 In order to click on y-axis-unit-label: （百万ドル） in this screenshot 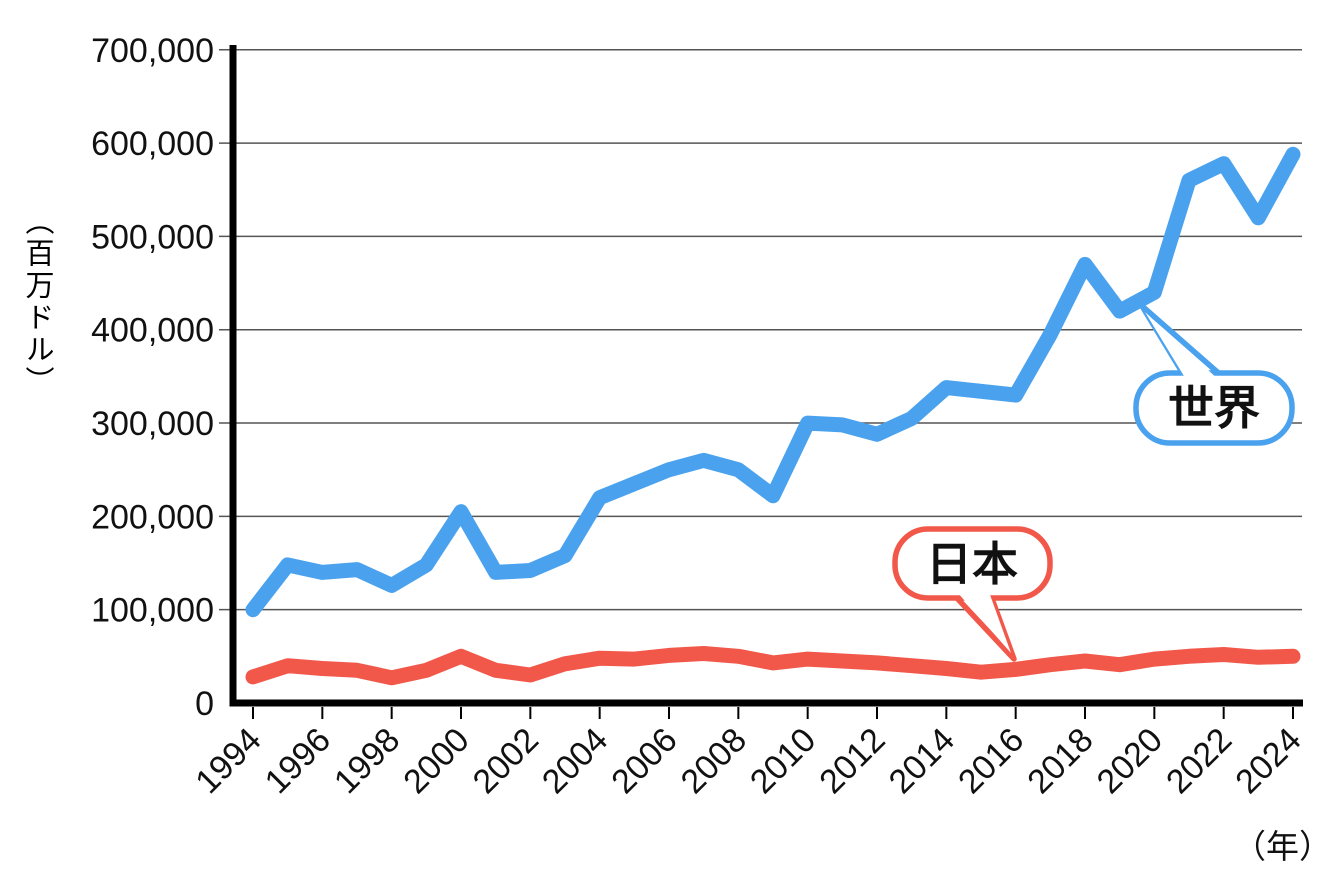, I will do `click(37, 302)`.